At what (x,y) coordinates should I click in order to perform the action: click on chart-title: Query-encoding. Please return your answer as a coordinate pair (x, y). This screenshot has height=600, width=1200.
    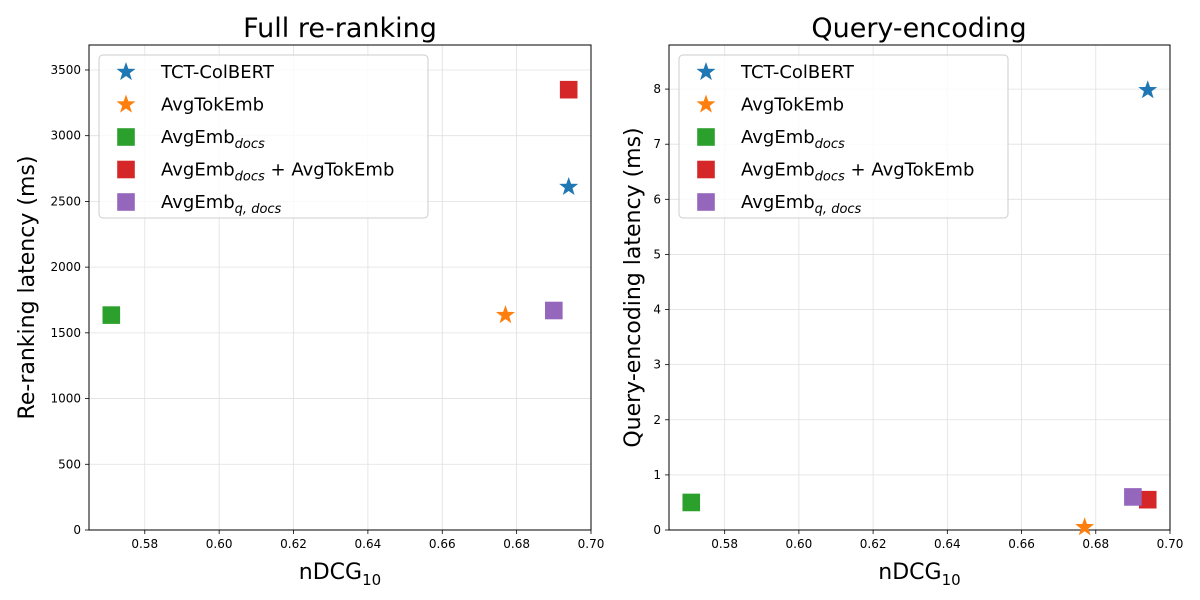
    Looking at the image, I should click on (918, 28).